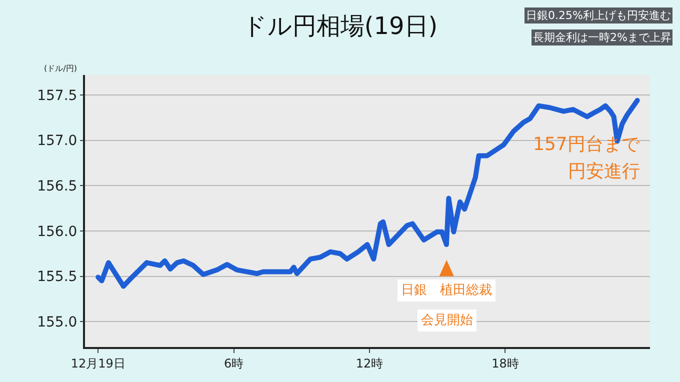  Describe the element at coordinates (57, 141) in the screenshot. I see `y-tick-label: 157.0` at that location.